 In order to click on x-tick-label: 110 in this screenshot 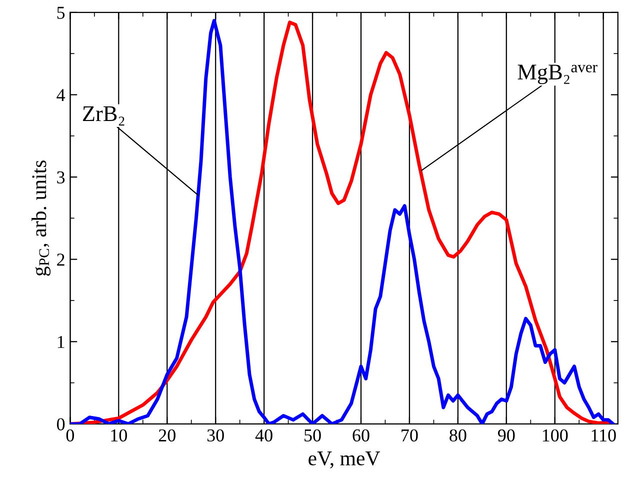, I will do `click(604, 435)`.